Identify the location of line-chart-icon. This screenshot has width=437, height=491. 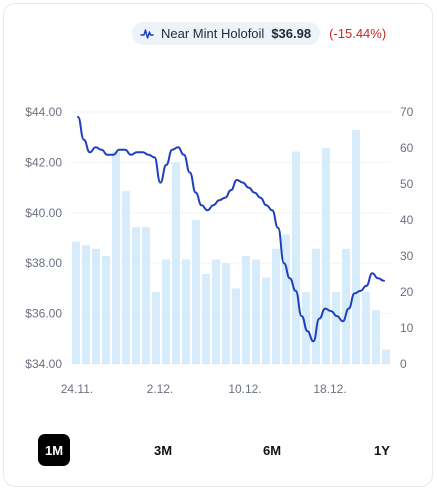
(147, 33).